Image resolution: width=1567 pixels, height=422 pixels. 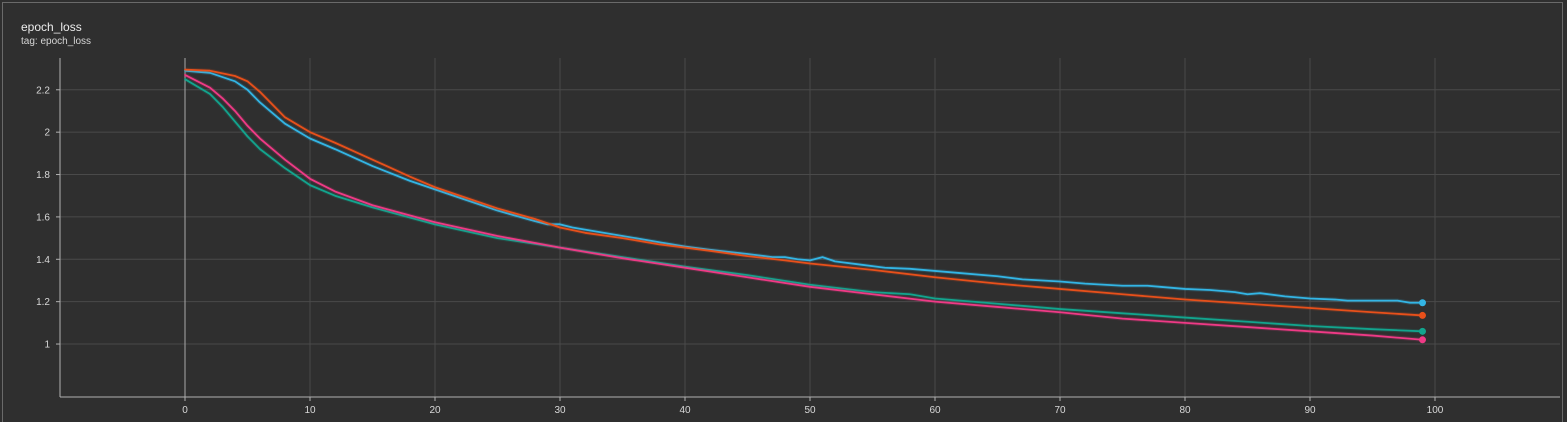 I want to click on y-tick-label: 2.2, so click(x=43, y=90).